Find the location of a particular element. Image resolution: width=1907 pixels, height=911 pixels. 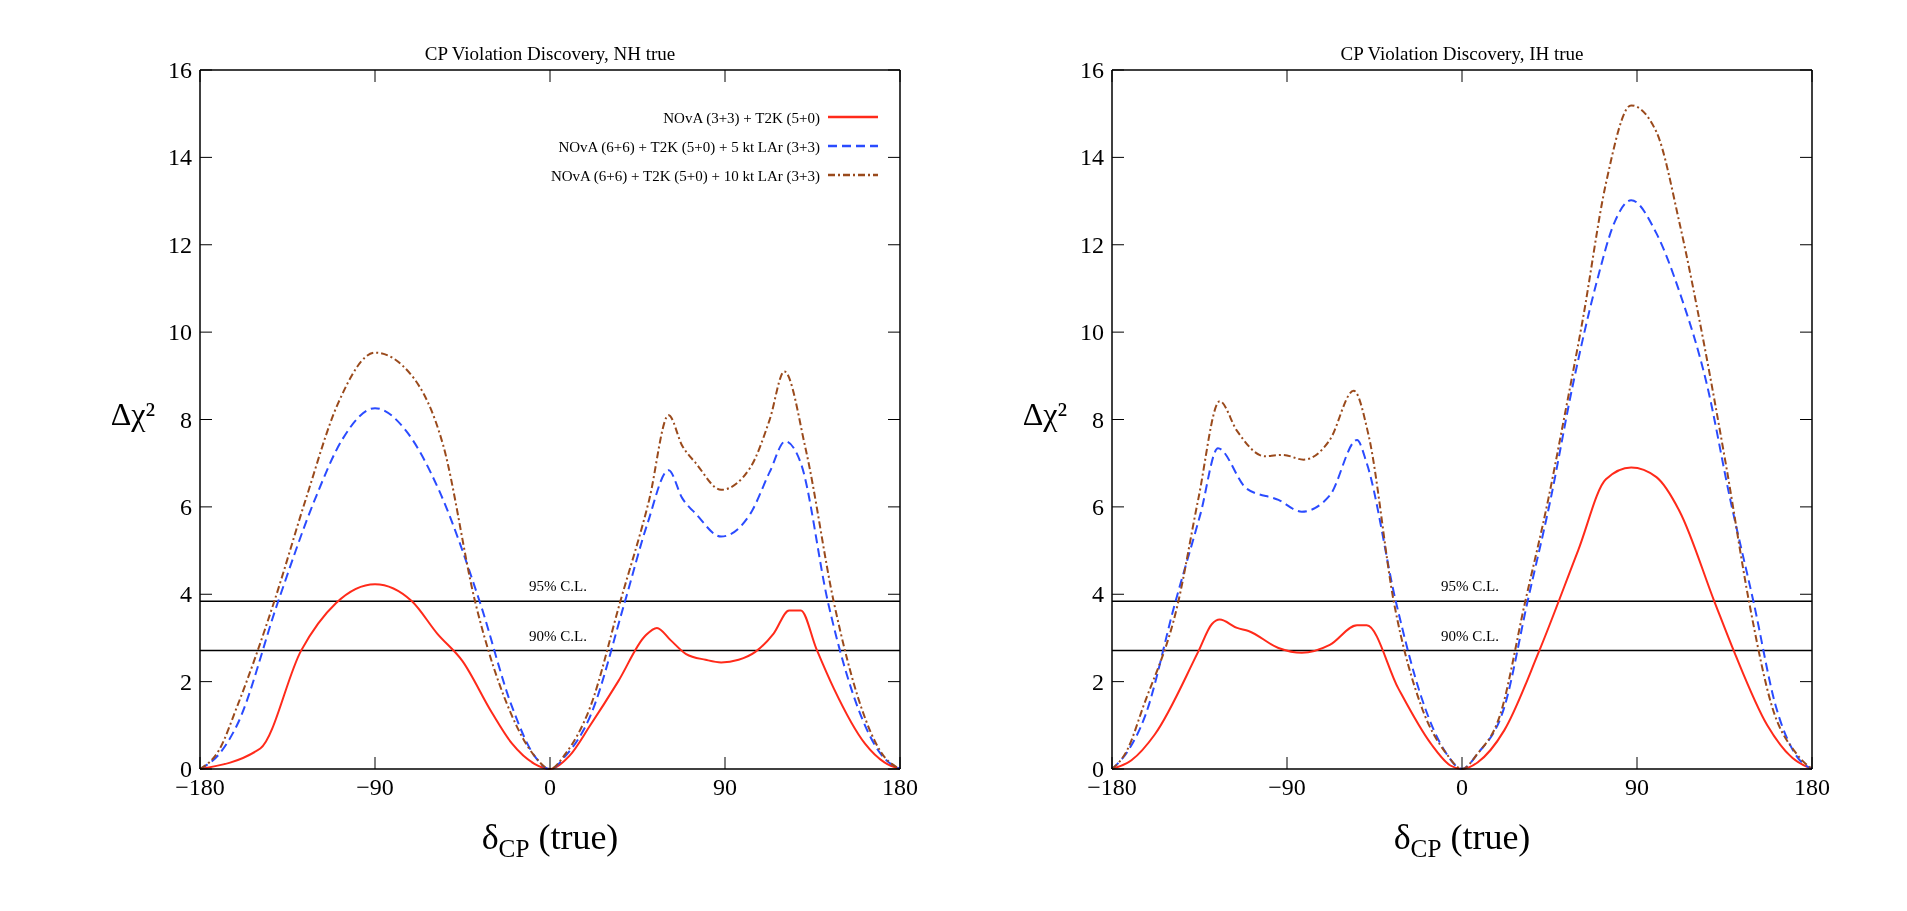

legend-label: NOvA (3+3) + T2K (5+0) is located at coordinates (741, 118).